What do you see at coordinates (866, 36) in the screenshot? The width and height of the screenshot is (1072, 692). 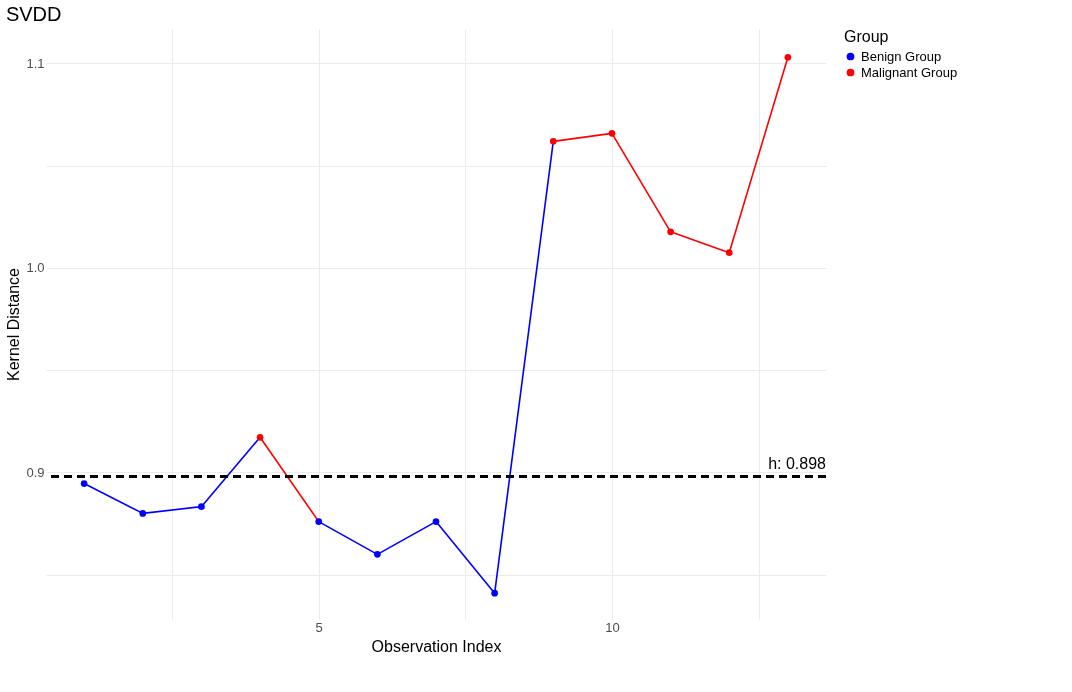 I see `legend-title: Group` at bounding box center [866, 36].